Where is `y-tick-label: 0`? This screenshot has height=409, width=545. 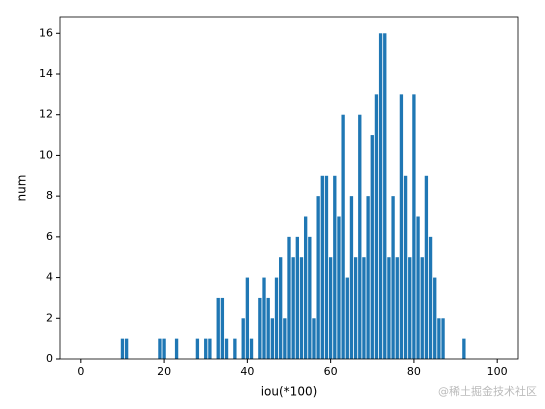
y-tick-label: 0 is located at coordinates (49, 358).